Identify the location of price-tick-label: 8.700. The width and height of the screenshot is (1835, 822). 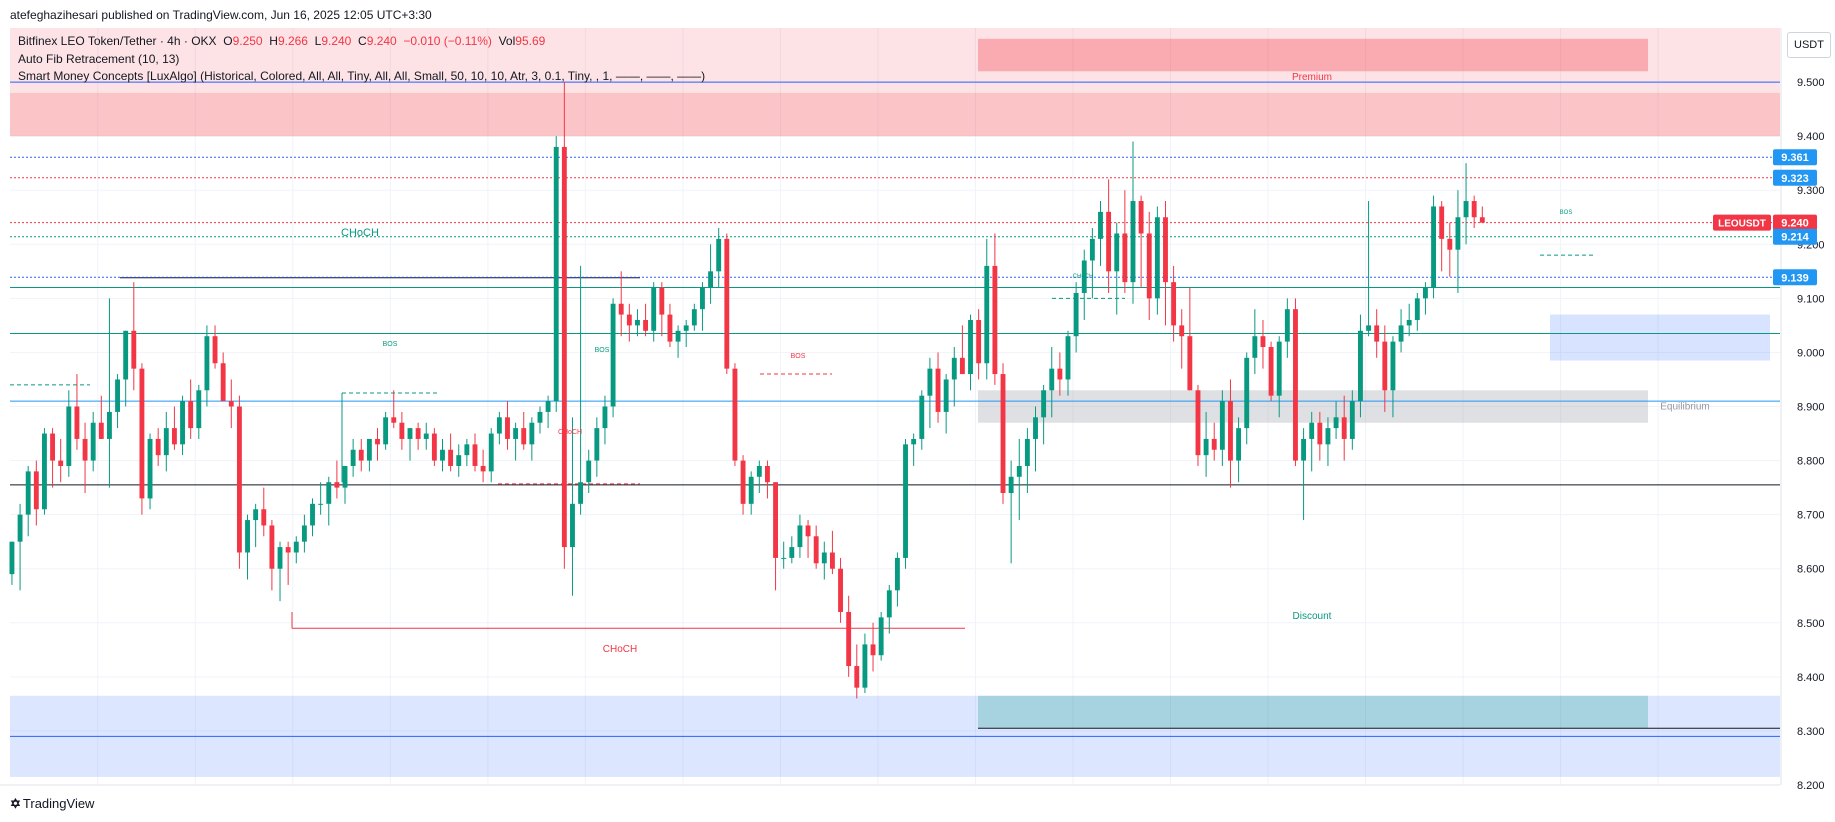
(1811, 516).